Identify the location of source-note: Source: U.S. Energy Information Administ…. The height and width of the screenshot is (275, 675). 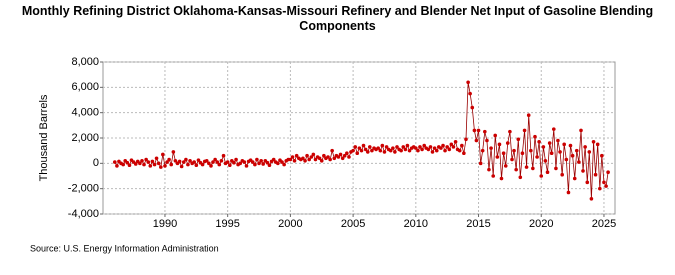
(124, 248).